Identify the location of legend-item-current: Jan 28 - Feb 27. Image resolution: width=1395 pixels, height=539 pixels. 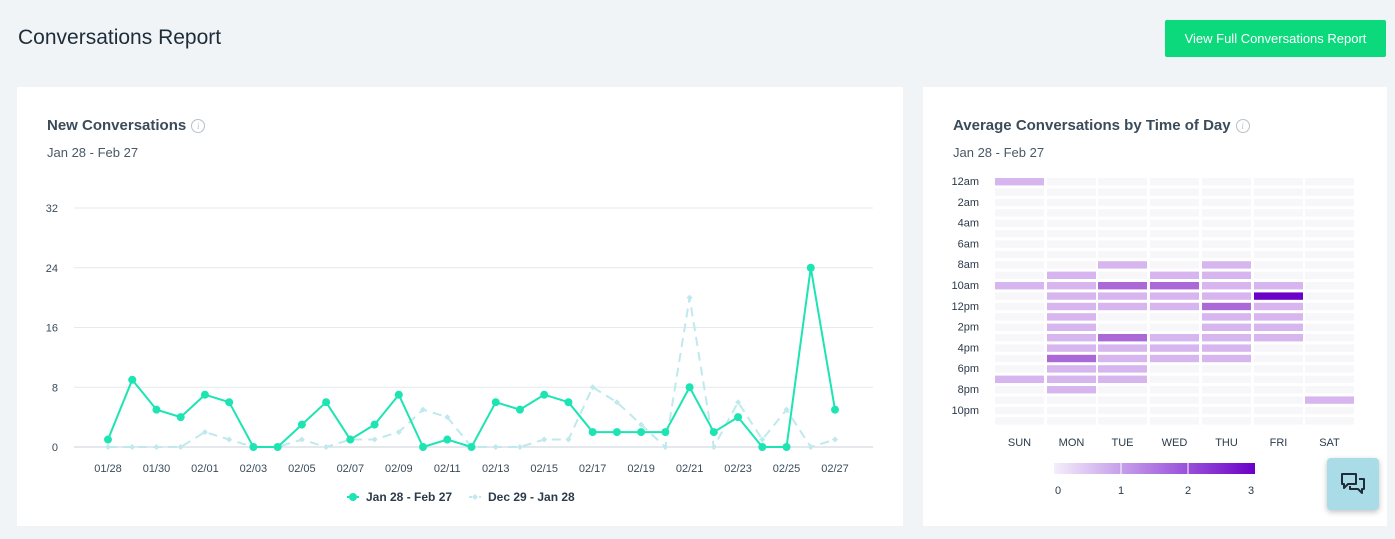
(399, 497).